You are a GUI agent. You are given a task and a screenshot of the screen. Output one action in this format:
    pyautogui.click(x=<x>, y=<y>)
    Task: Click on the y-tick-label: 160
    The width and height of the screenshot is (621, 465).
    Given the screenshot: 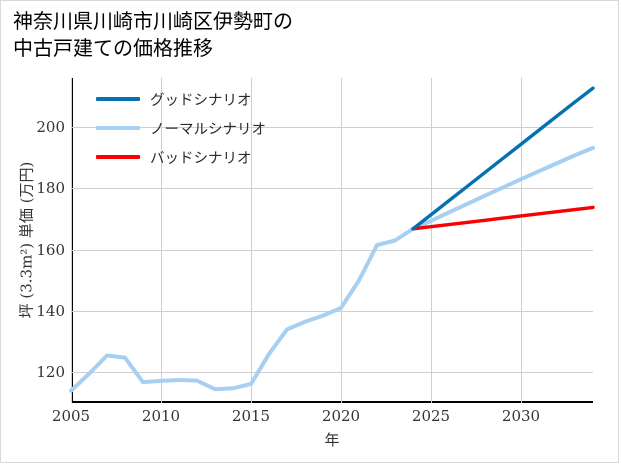 What is the action you would take?
    pyautogui.click(x=50, y=249)
    